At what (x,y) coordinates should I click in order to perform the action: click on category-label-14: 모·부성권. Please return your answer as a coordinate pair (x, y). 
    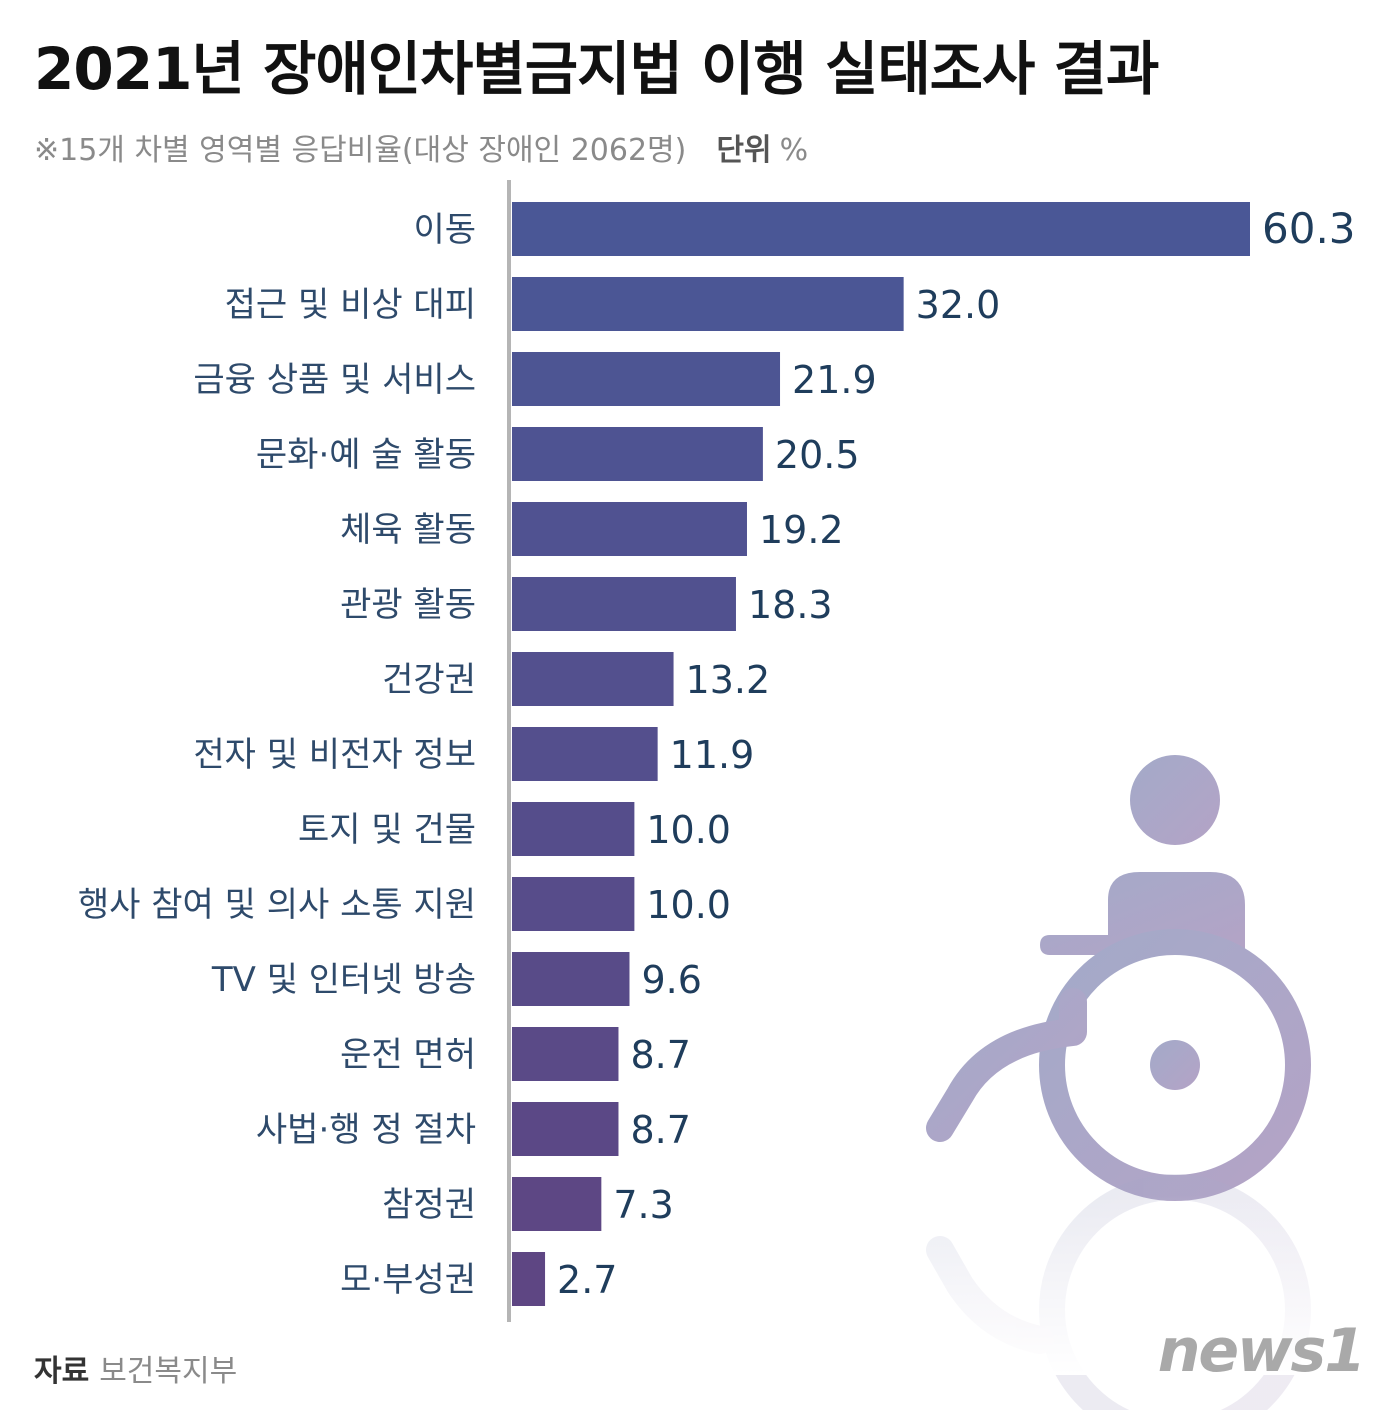
    Looking at the image, I should click on (408, 1280).